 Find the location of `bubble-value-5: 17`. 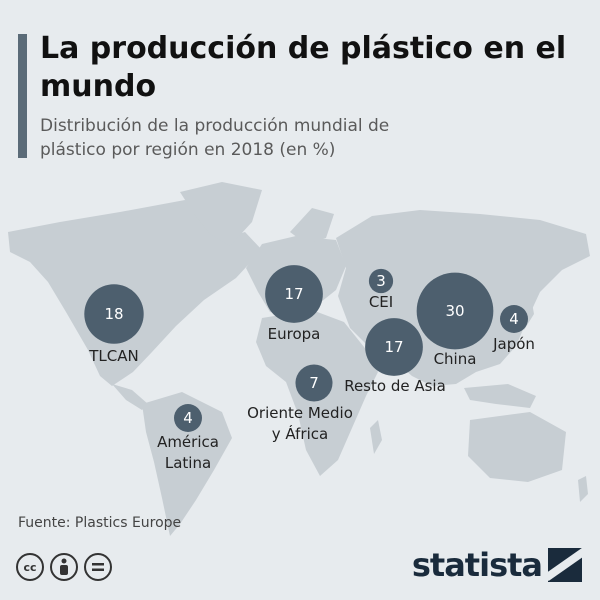

bubble-value-5: 17 is located at coordinates (393, 347).